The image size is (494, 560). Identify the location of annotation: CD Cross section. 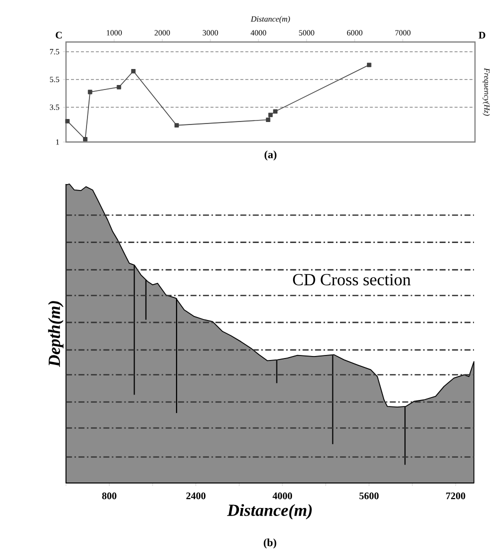
(352, 280).